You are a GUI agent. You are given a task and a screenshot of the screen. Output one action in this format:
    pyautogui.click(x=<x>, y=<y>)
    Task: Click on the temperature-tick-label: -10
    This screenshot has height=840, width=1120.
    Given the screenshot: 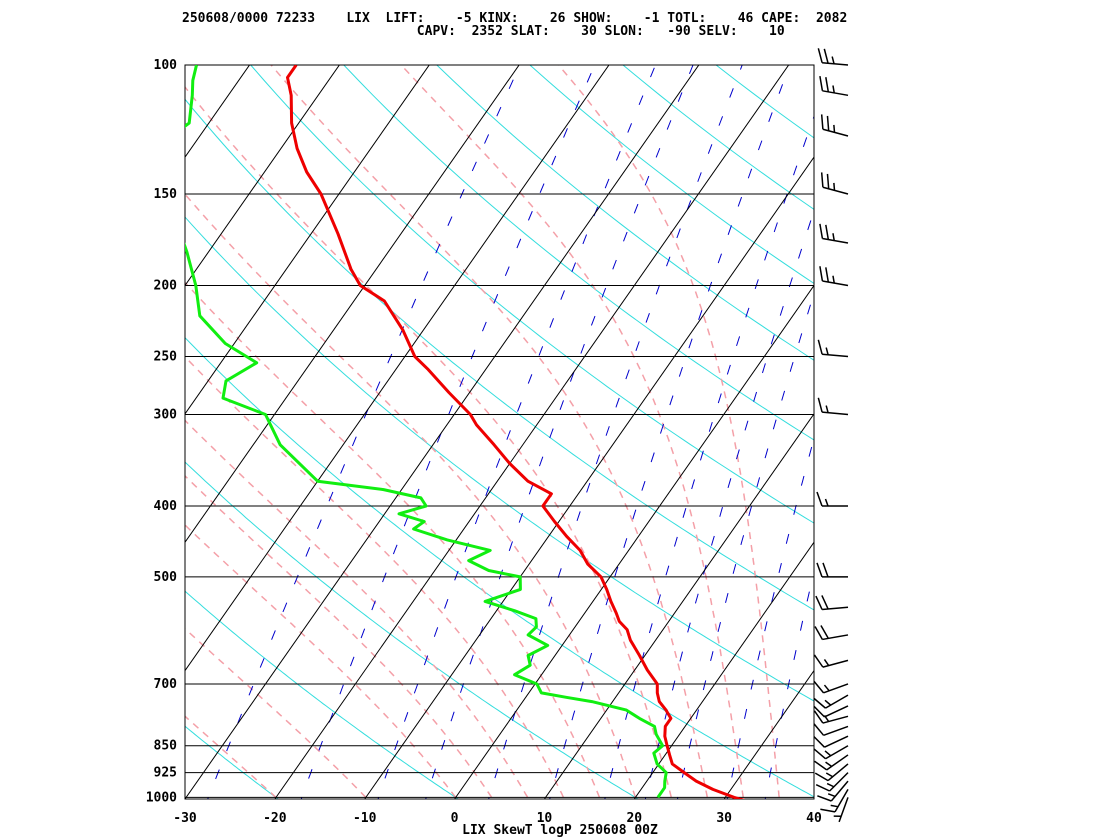 What is the action you would take?
    pyautogui.click(x=365, y=818)
    